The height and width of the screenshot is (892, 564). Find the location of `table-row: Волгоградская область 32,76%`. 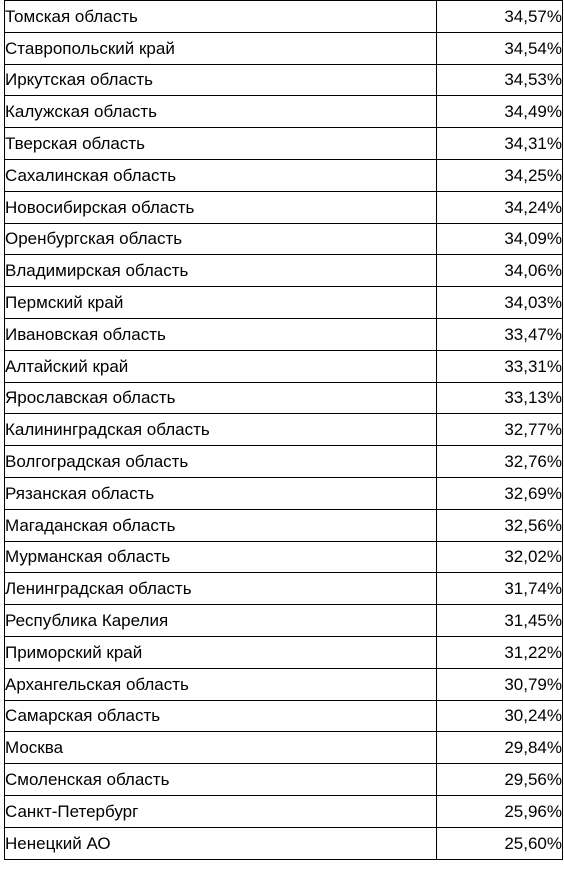

table-row: Волгоградская область 32,76% is located at coordinates (283, 461).